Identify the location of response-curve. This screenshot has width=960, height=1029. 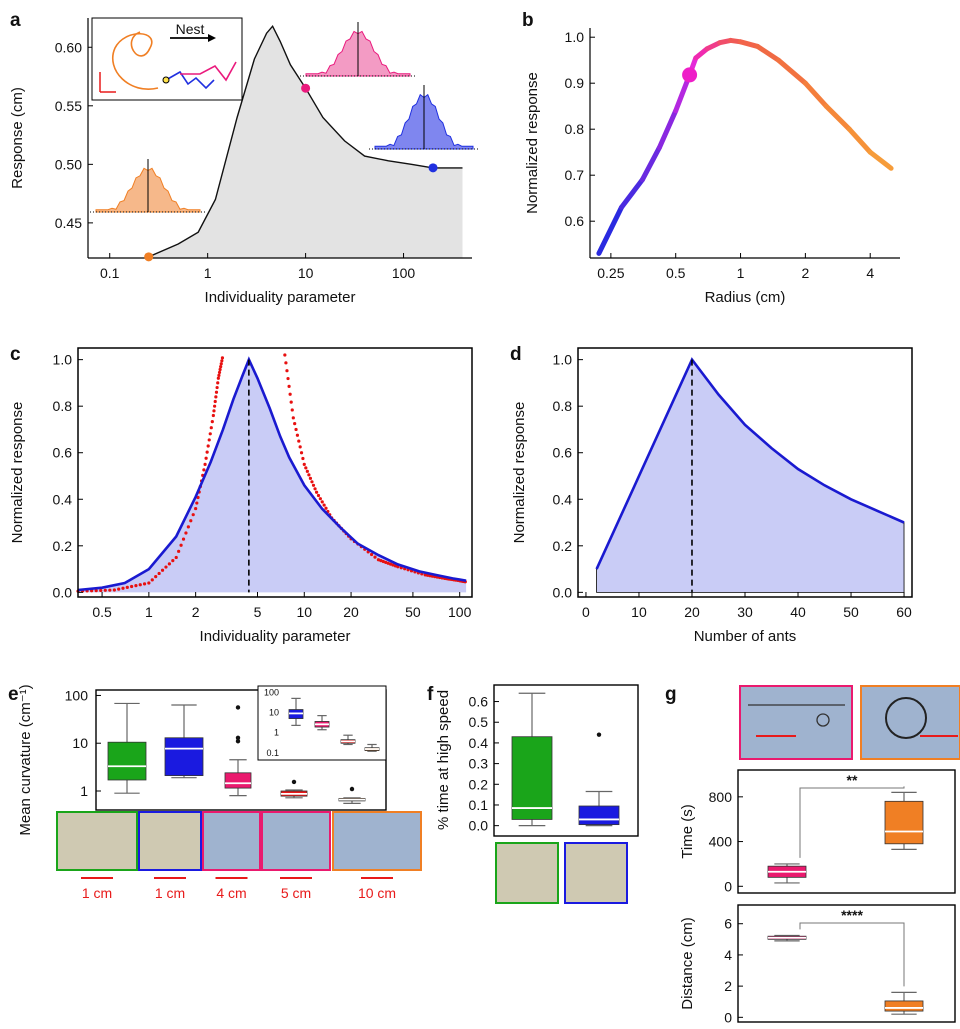
(750, 463).